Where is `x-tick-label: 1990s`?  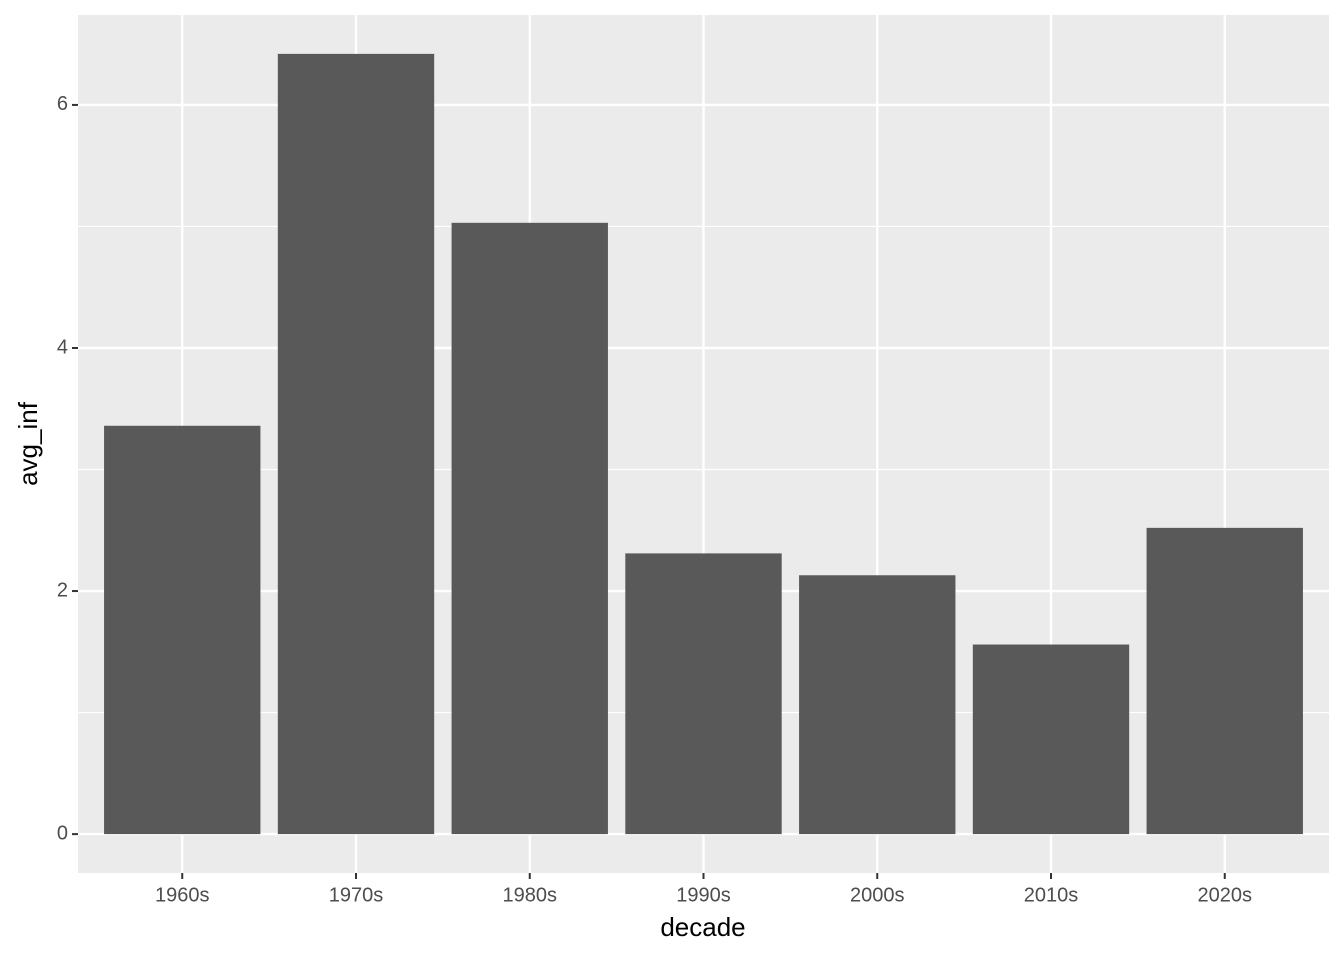 x-tick-label: 1990s is located at coordinates (703, 895).